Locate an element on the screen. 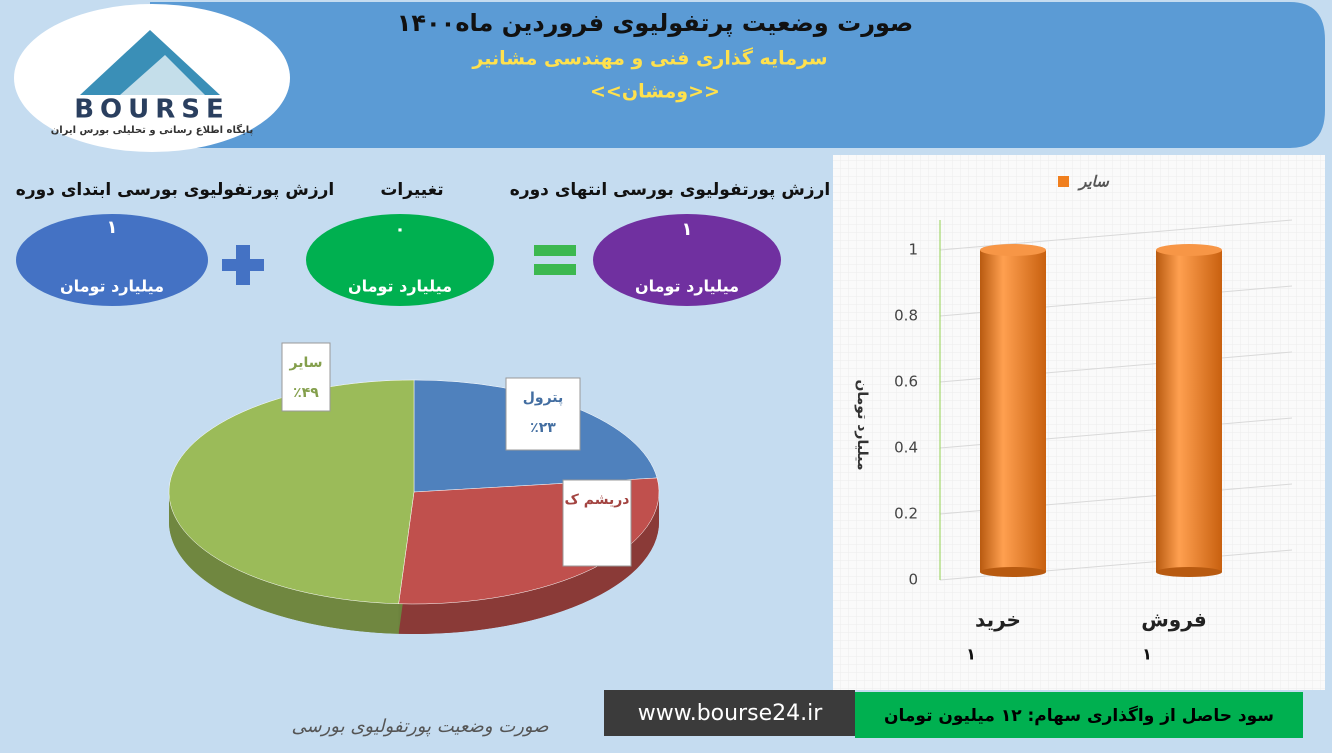 The width and height of the screenshot is (1332, 753). logo-mark is located at coordinates (162, 75).